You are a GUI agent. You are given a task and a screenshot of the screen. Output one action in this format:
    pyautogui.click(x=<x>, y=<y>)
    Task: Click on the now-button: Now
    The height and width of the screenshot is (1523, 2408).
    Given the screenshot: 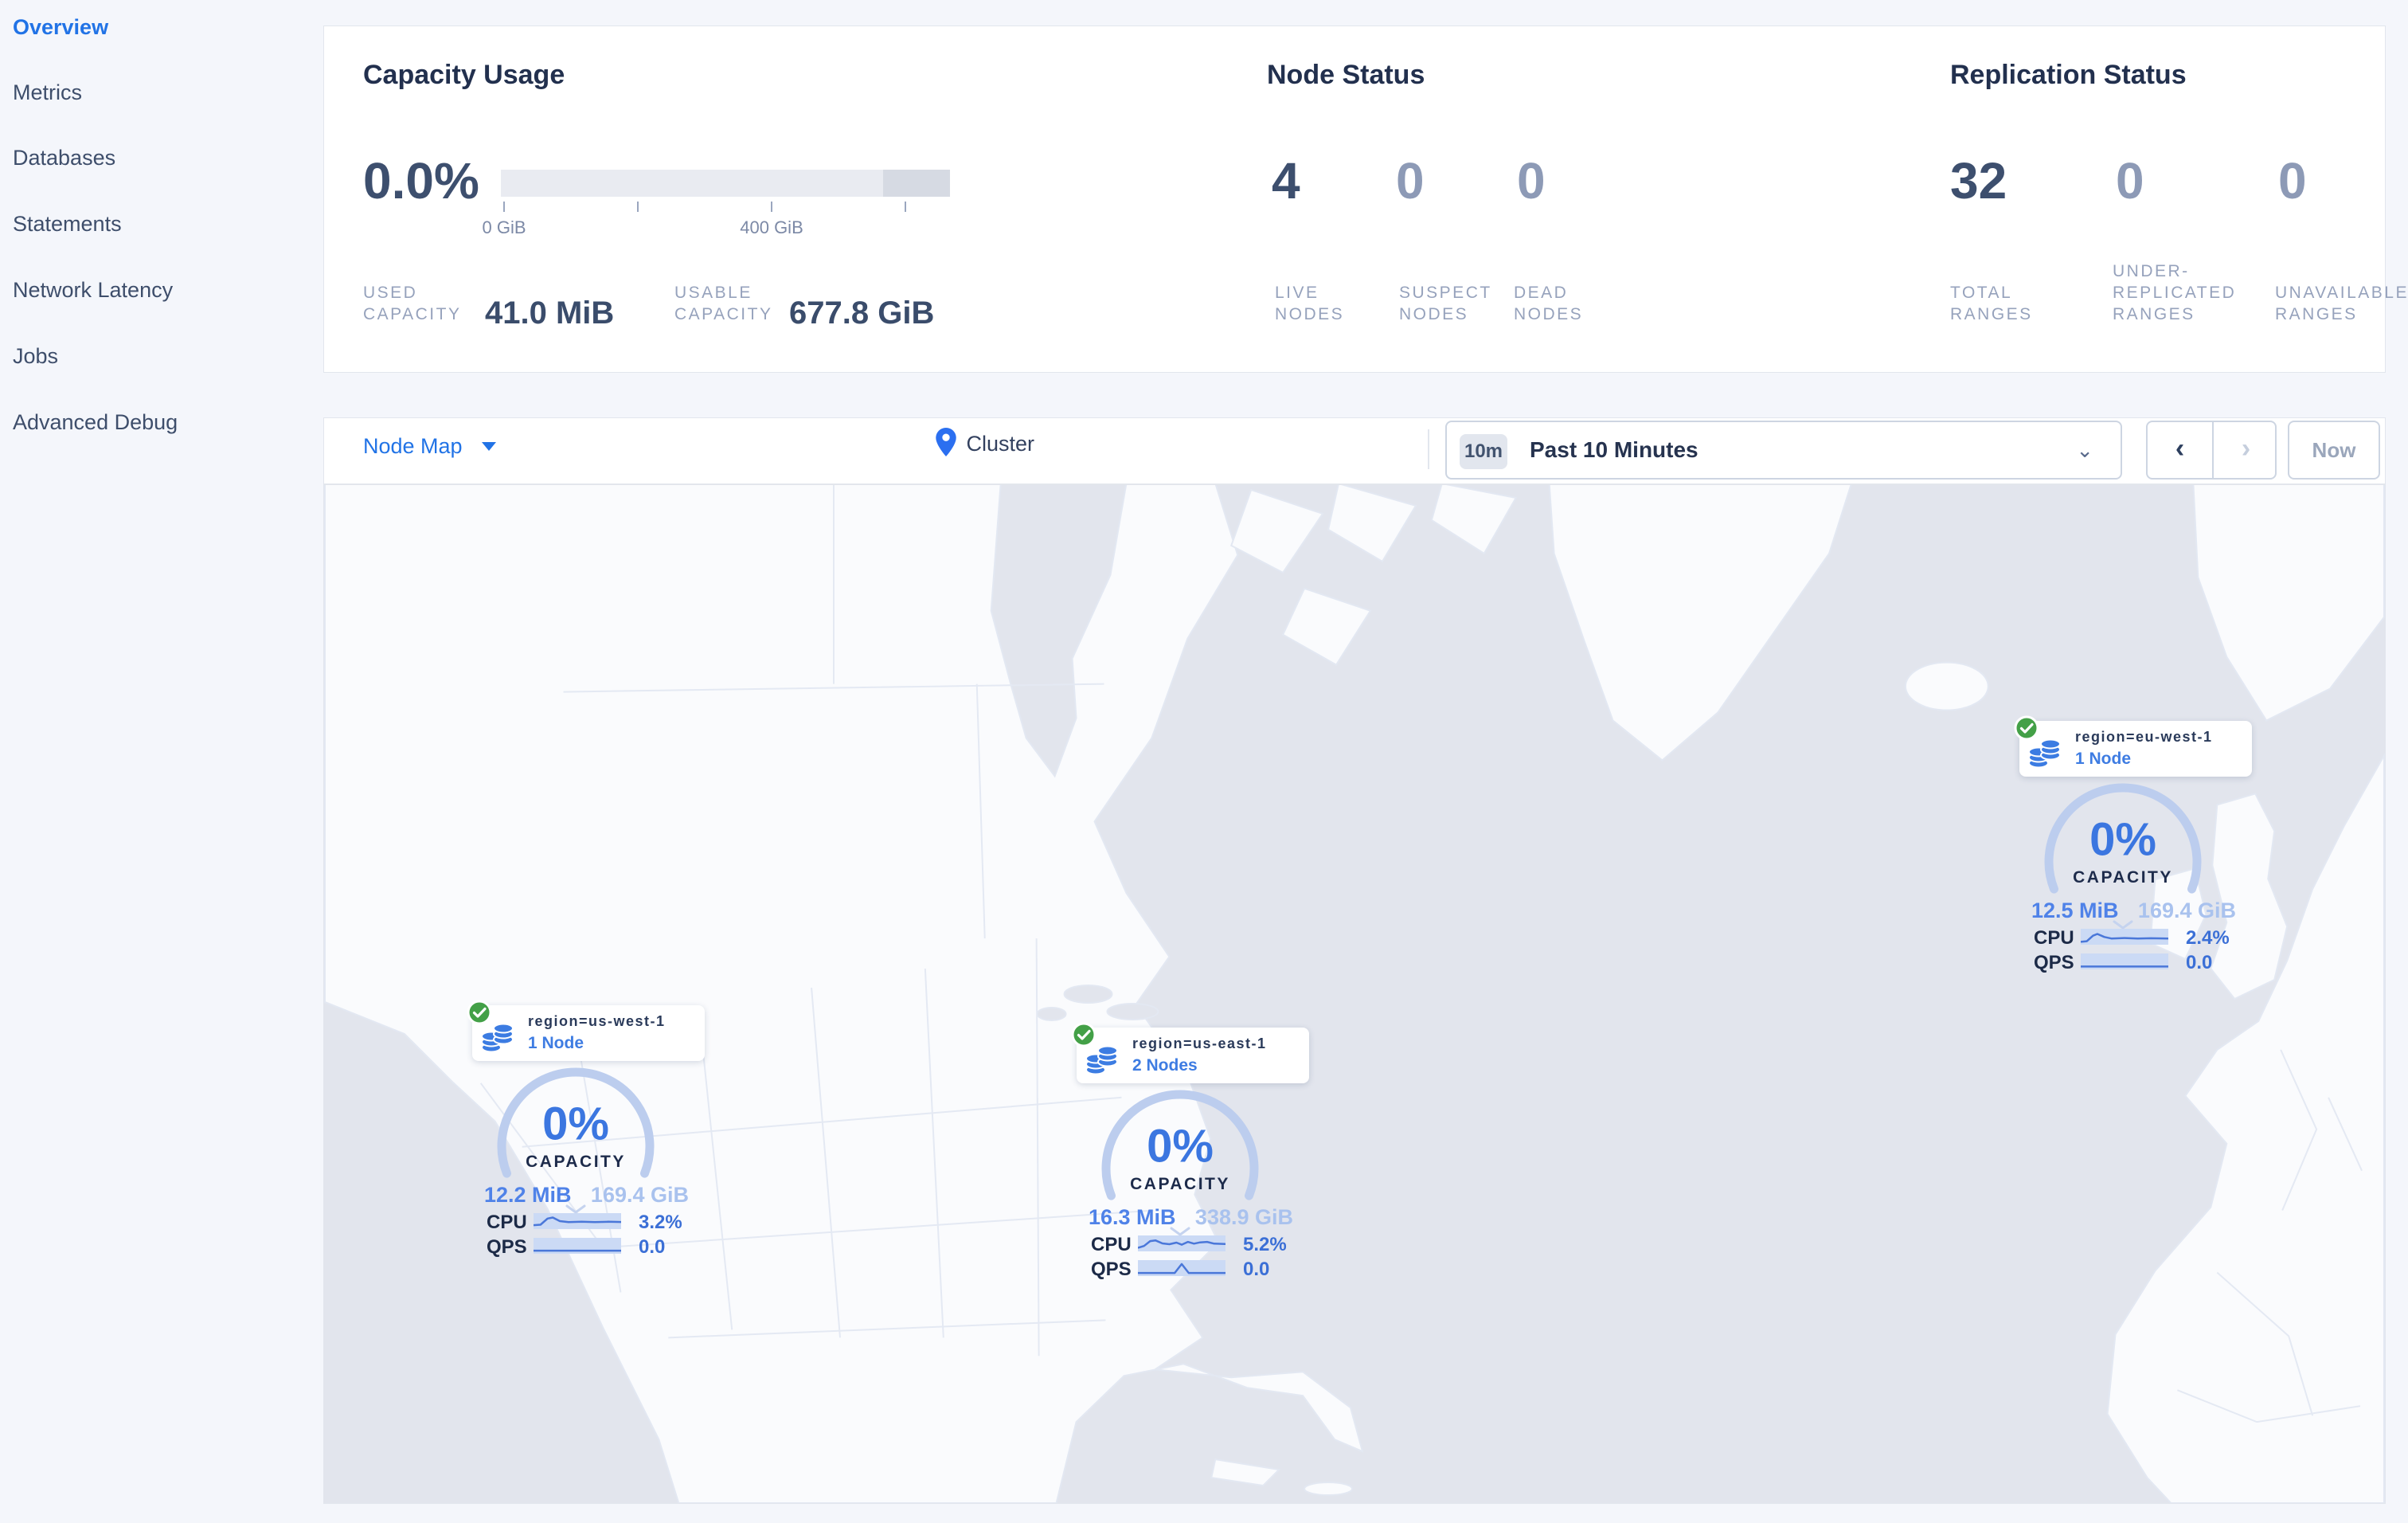 What is the action you would take?
    pyautogui.click(x=2334, y=450)
    